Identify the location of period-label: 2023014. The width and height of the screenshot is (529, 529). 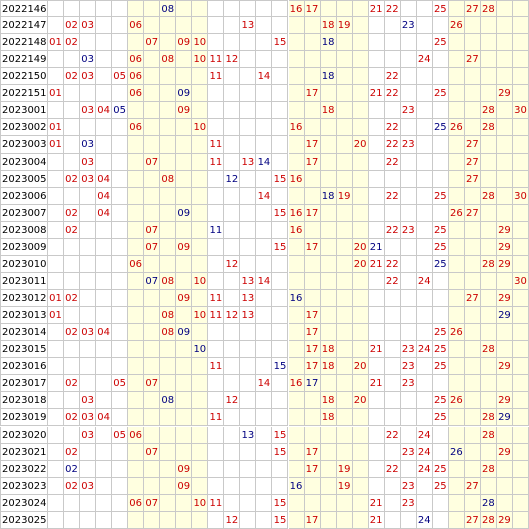
(24, 333).